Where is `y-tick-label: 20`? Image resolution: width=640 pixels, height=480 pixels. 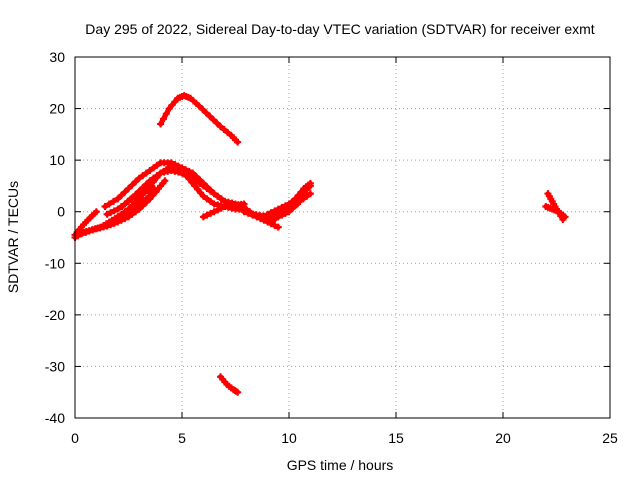
y-tick-label: 20 is located at coordinates (57, 109).